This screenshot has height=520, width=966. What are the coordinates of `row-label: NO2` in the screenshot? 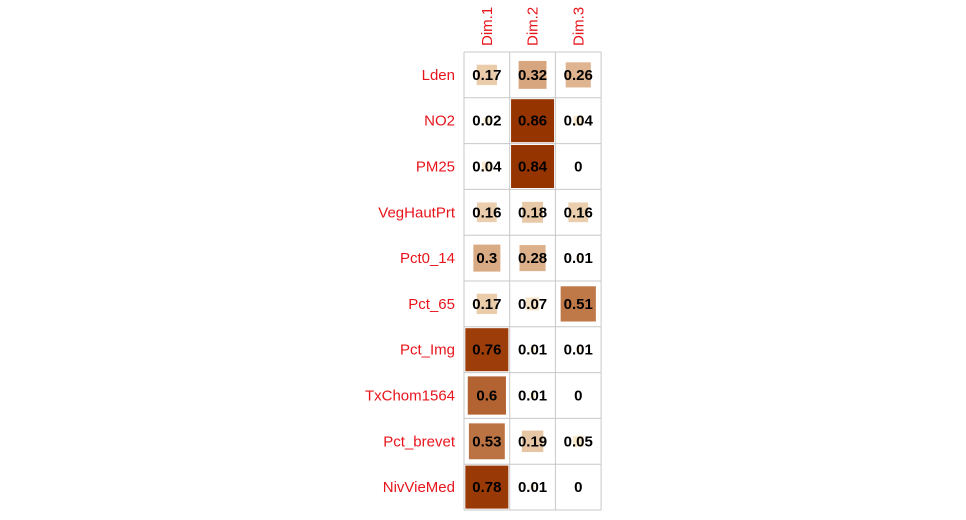 It's located at (439, 121).